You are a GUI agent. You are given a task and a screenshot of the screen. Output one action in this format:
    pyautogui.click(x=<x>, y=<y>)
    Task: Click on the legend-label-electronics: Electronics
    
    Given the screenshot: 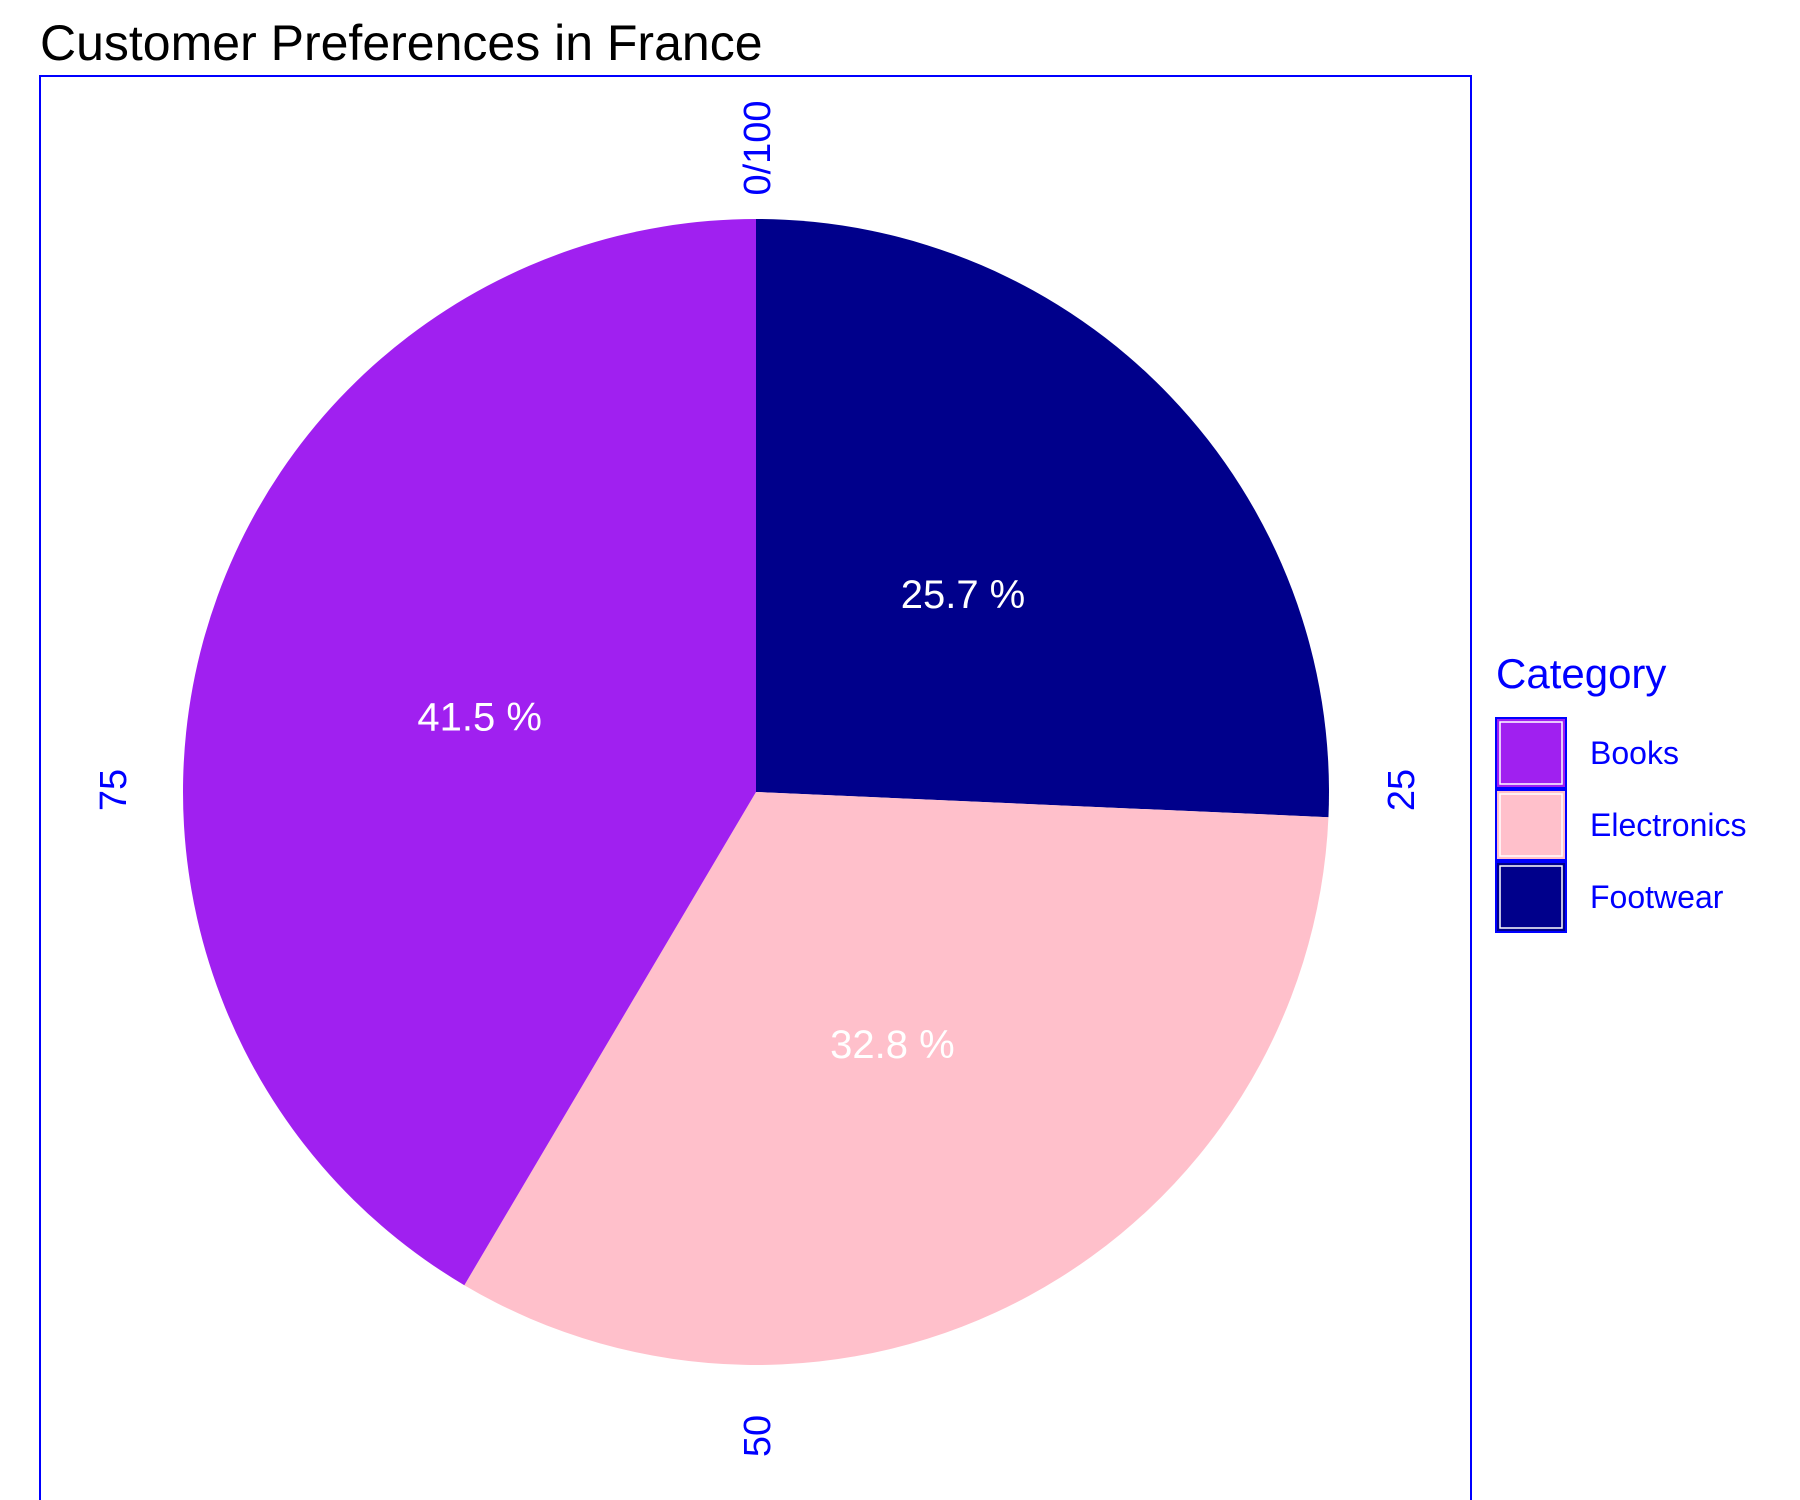 What is the action you would take?
    pyautogui.click(x=1668, y=825)
    